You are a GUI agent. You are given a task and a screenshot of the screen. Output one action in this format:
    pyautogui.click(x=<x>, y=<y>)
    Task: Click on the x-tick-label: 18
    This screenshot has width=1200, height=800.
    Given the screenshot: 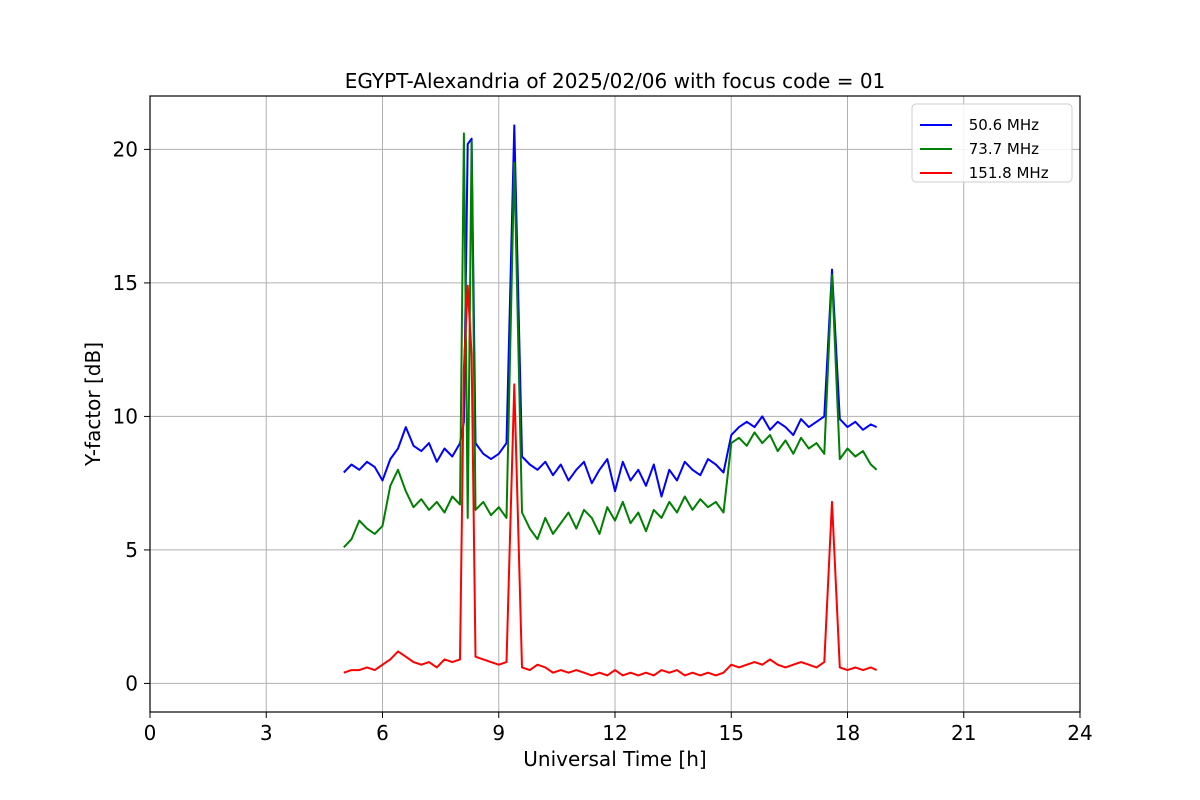 What is the action you would take?
    pyautogui.click(x=847, y=733)
    